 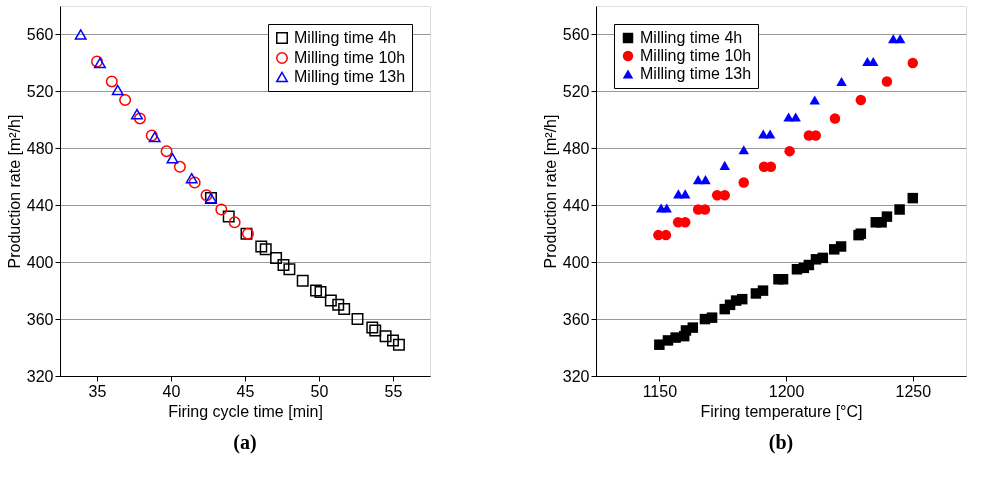 I want to click on x-tick-label: 35, so click(x=97, y=391).